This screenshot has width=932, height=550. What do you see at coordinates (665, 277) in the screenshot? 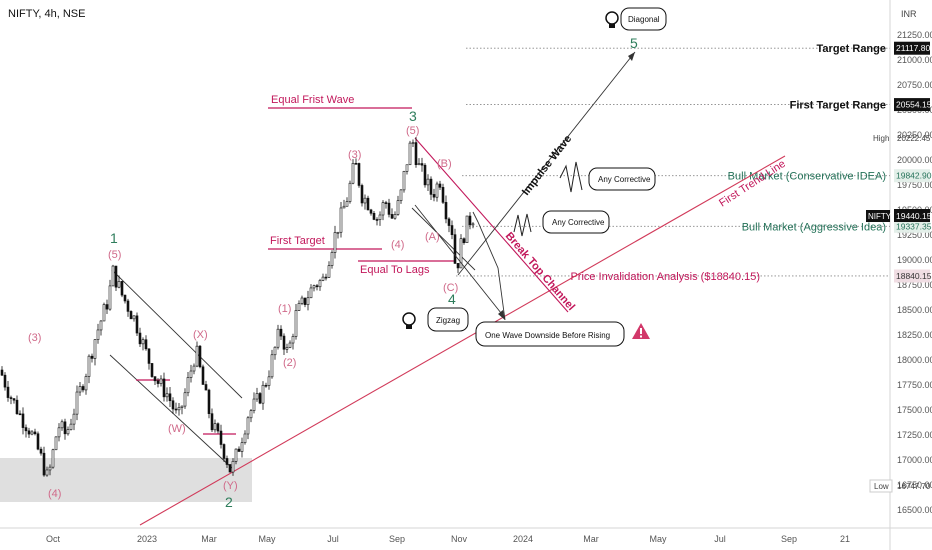
I see `price-level-label: Price Invalidation Analysis ($18840.15)` at bounding box center [665, 277].